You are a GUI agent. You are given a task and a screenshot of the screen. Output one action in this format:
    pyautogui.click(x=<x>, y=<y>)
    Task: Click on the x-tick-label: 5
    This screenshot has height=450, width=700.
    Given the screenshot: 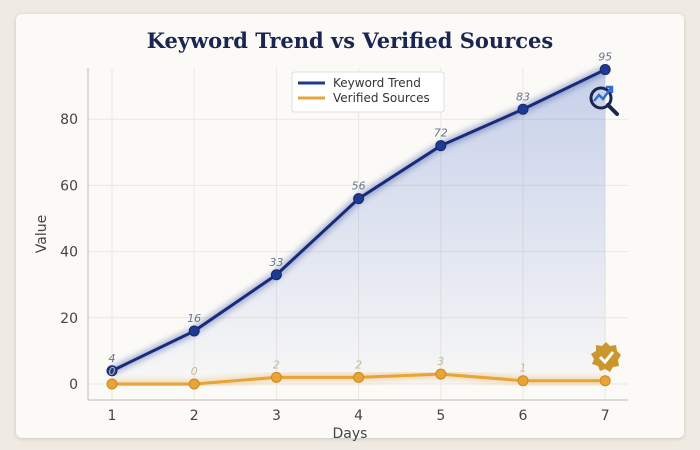 What is the action you would take?
    pyautogui.click(x=440, y=416)
    